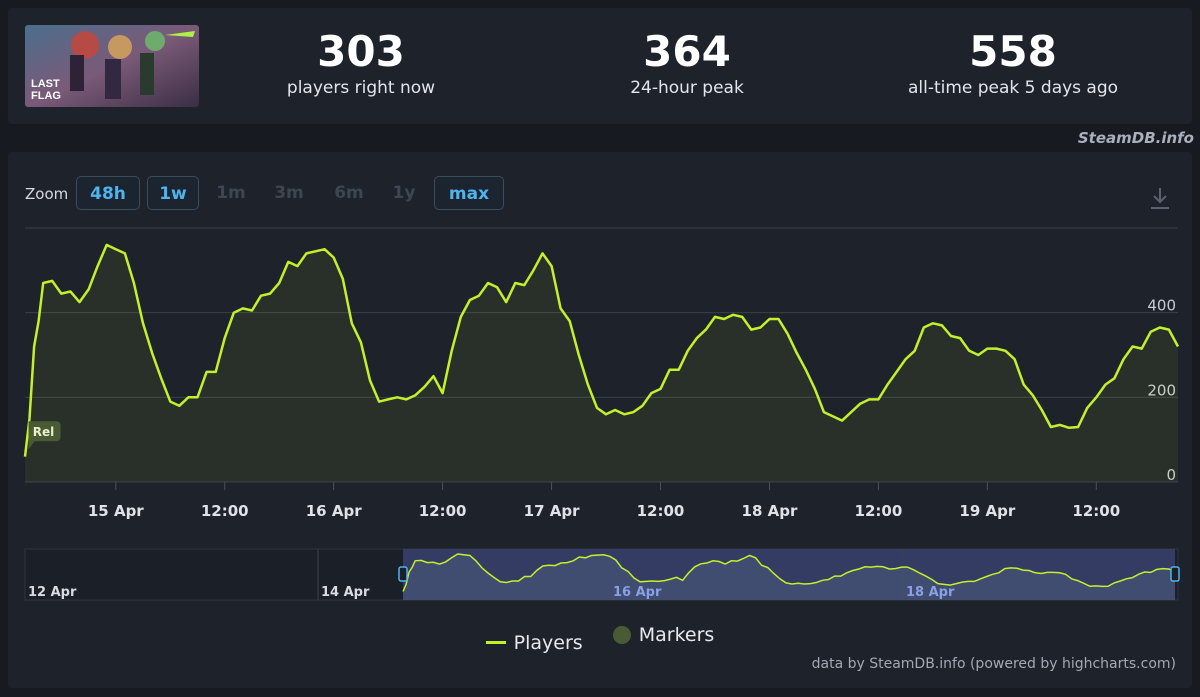 The height and width of the screenshot is (697, 1200). Describe the element at coordinates (1171, 475) in the screenshot. I see `y-tick-label: 0` at that location.